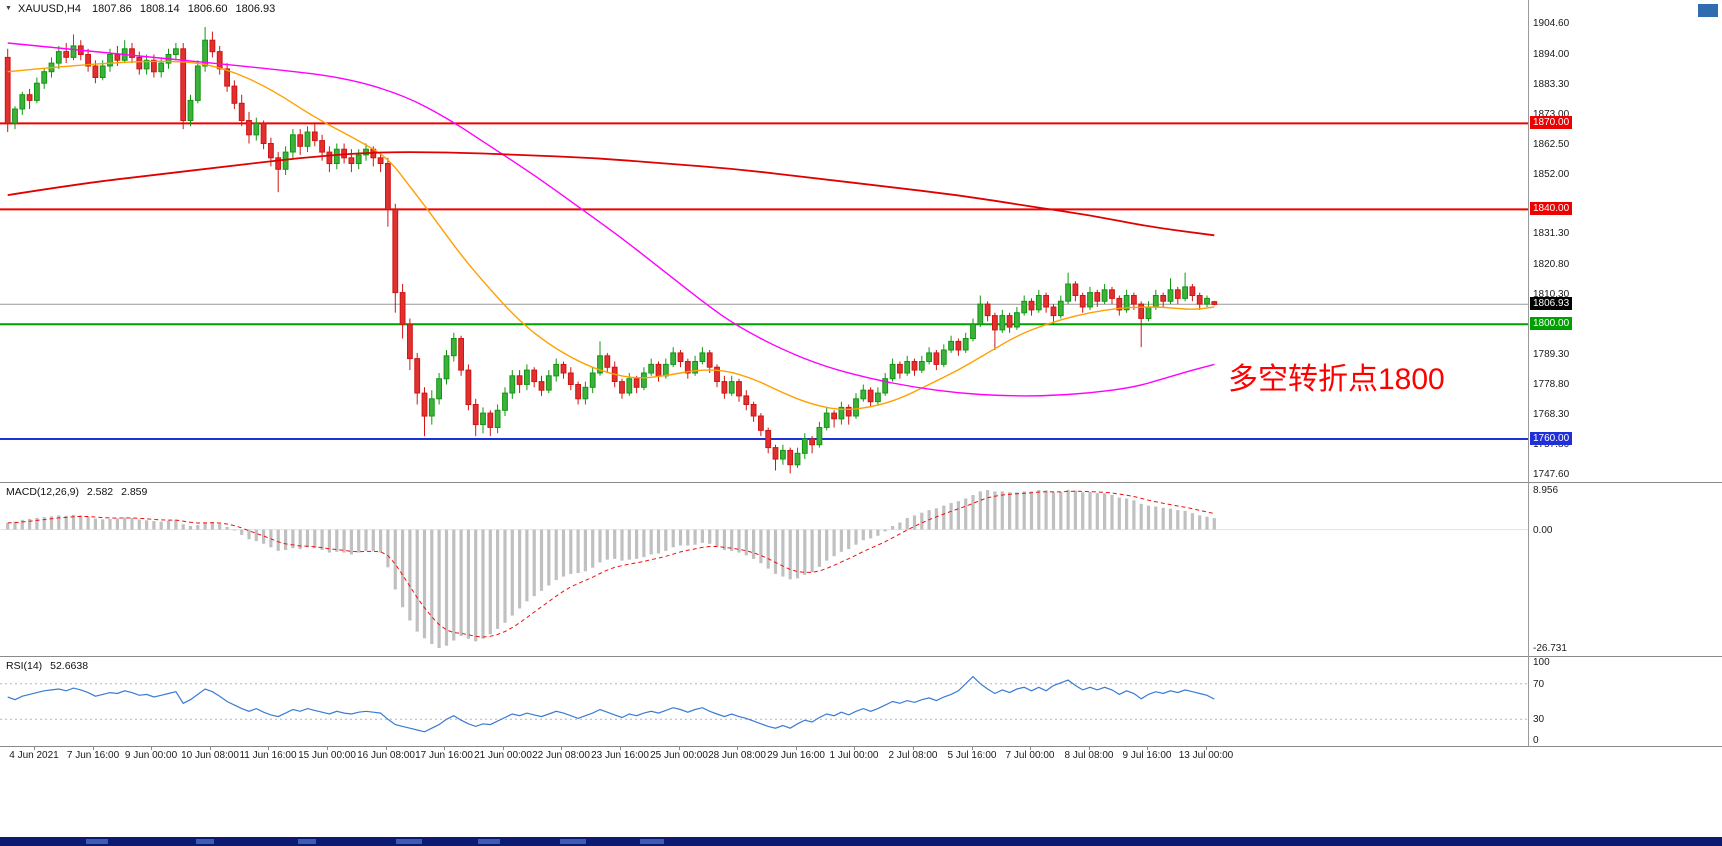  Describe the element at coordinates (1551, 54) in the screenshot. I see `price-axis-label: 1894.00` at that location.